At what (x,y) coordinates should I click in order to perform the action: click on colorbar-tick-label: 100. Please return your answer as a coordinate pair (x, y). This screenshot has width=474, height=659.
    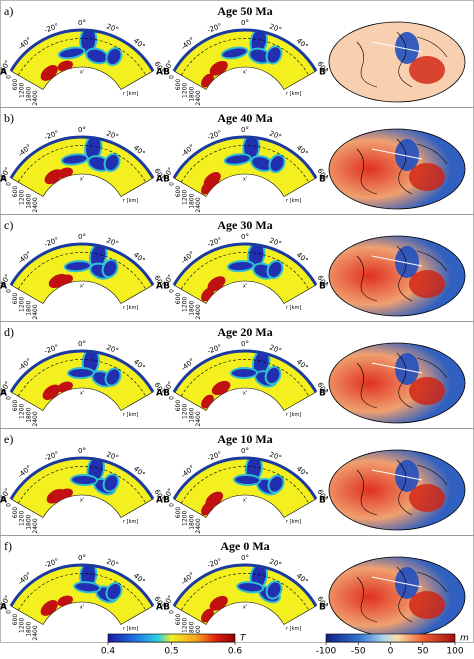
    Looking at the image, I should click on (454, 652).